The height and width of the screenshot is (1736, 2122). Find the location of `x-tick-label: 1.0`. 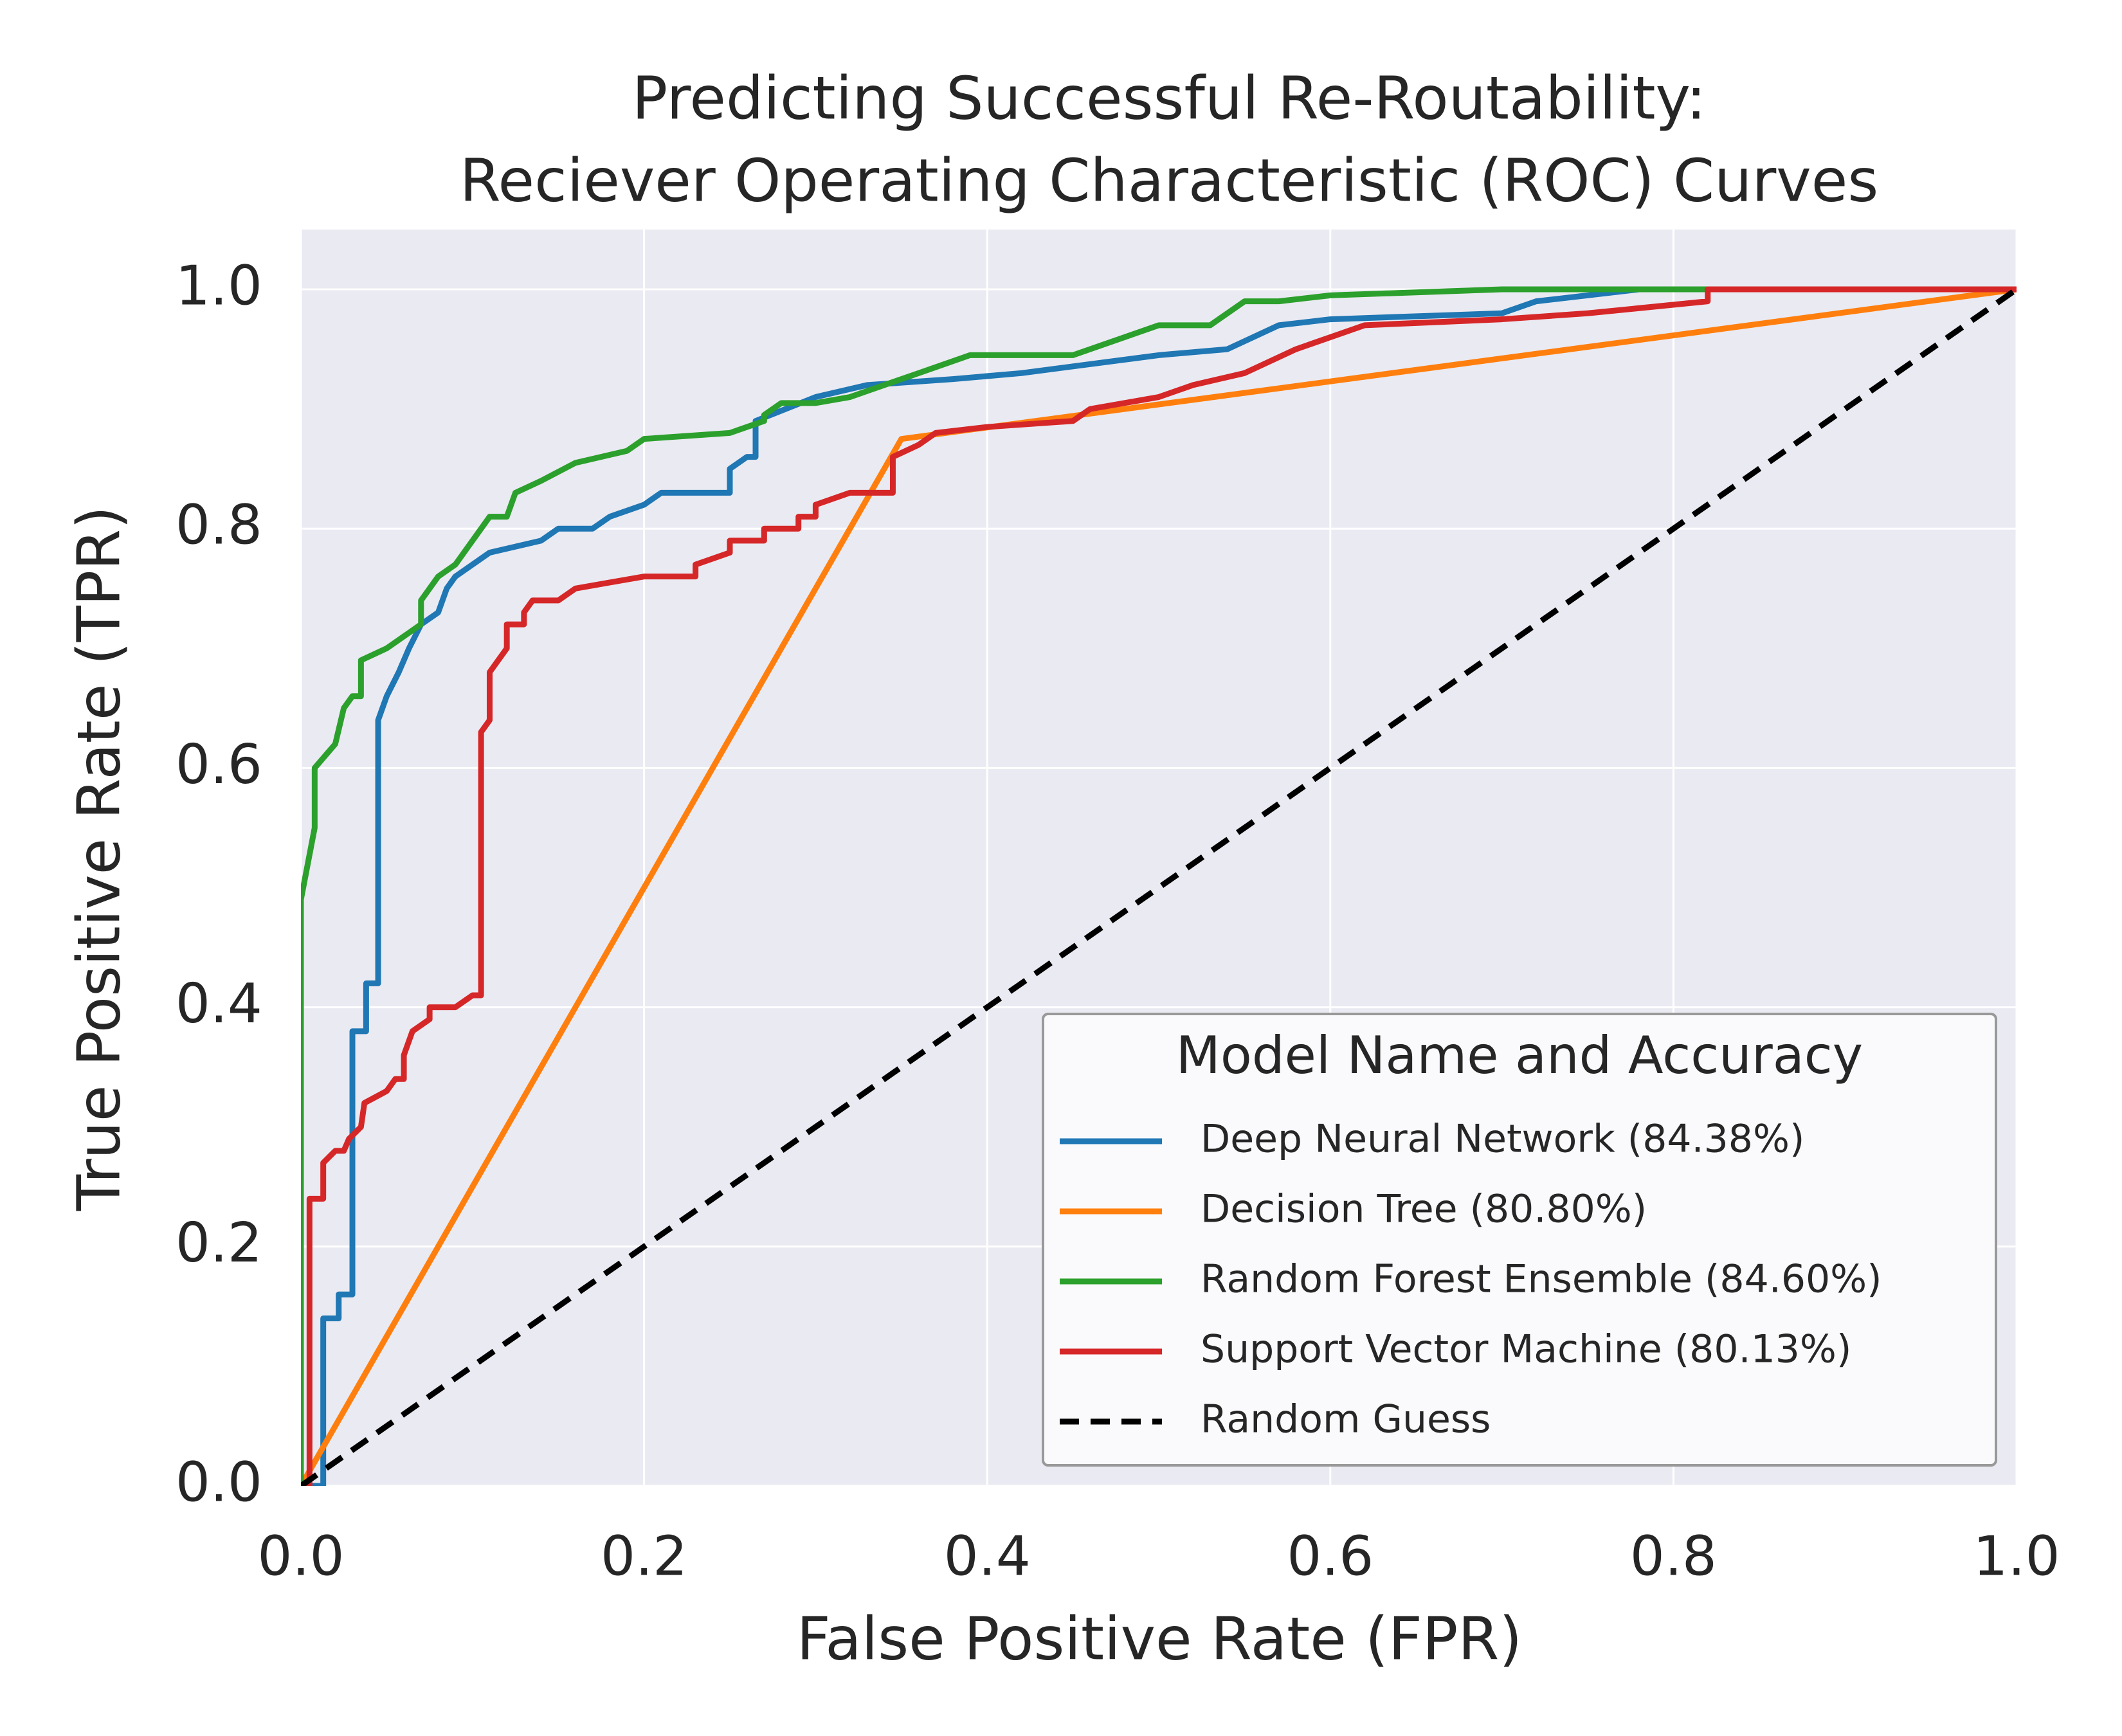

x-tick-label: 1.0 is located at coordinates (2016, 1556).